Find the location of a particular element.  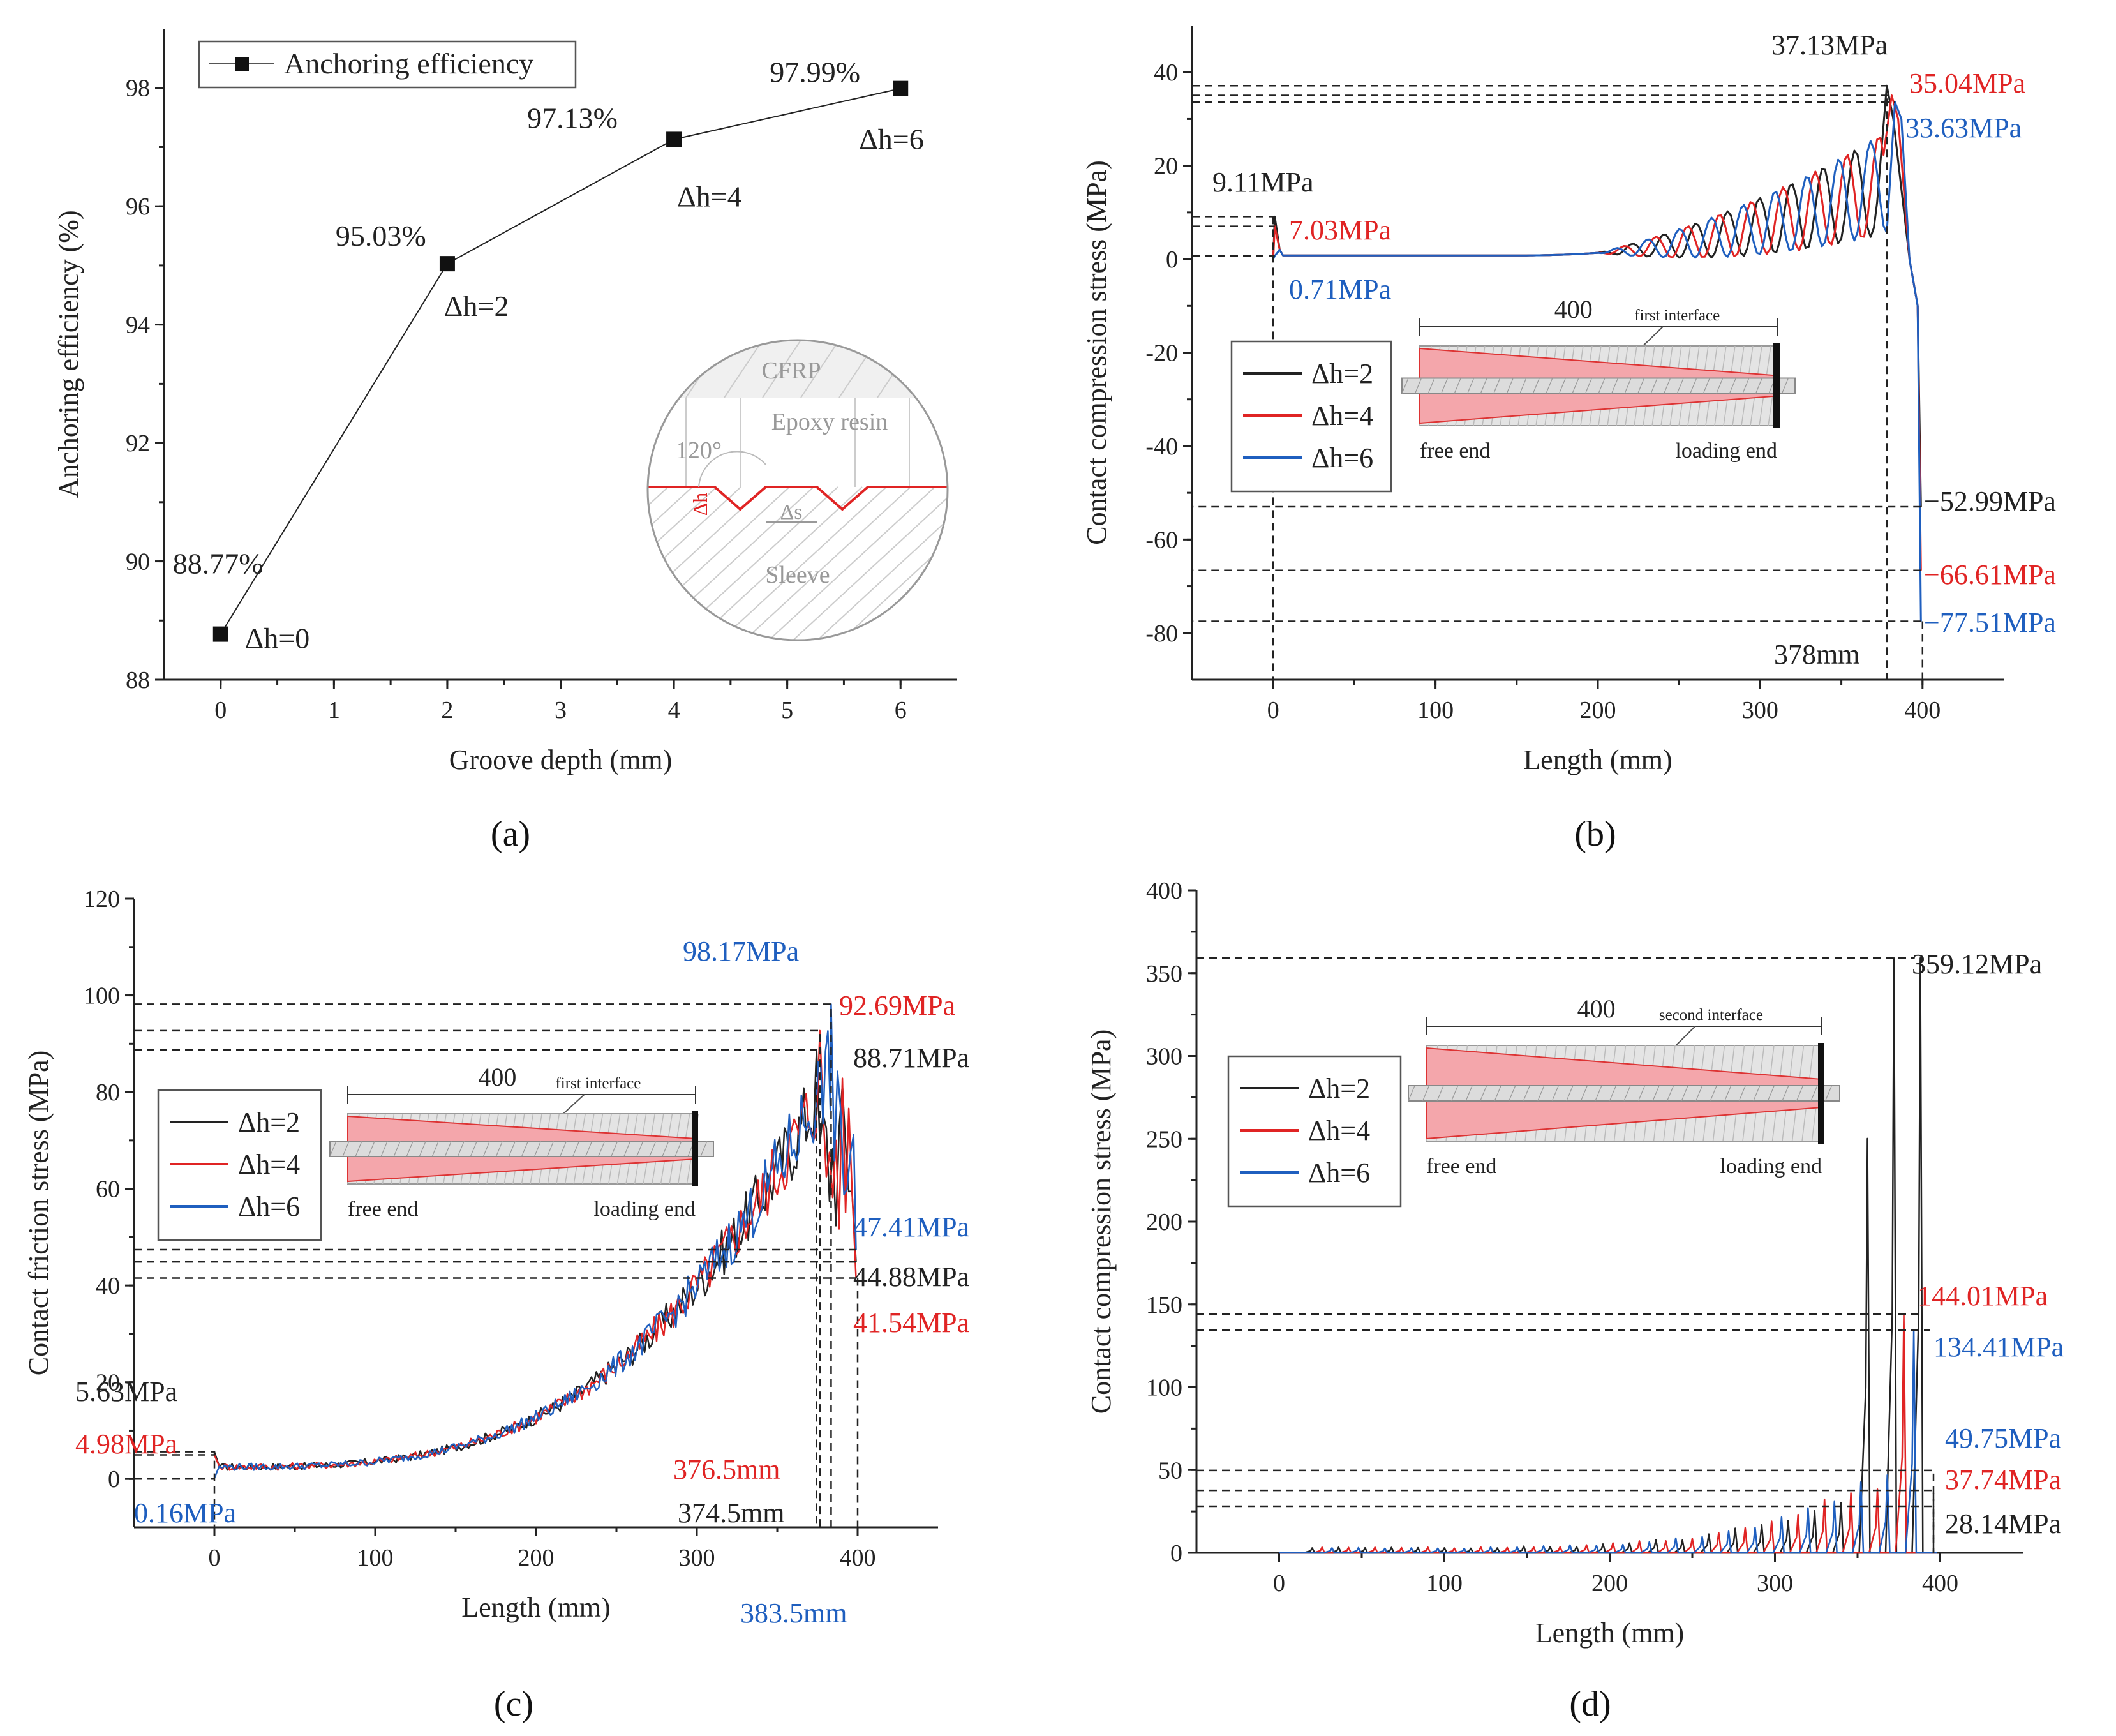

a-data-point is located at coordinates (220, 634).